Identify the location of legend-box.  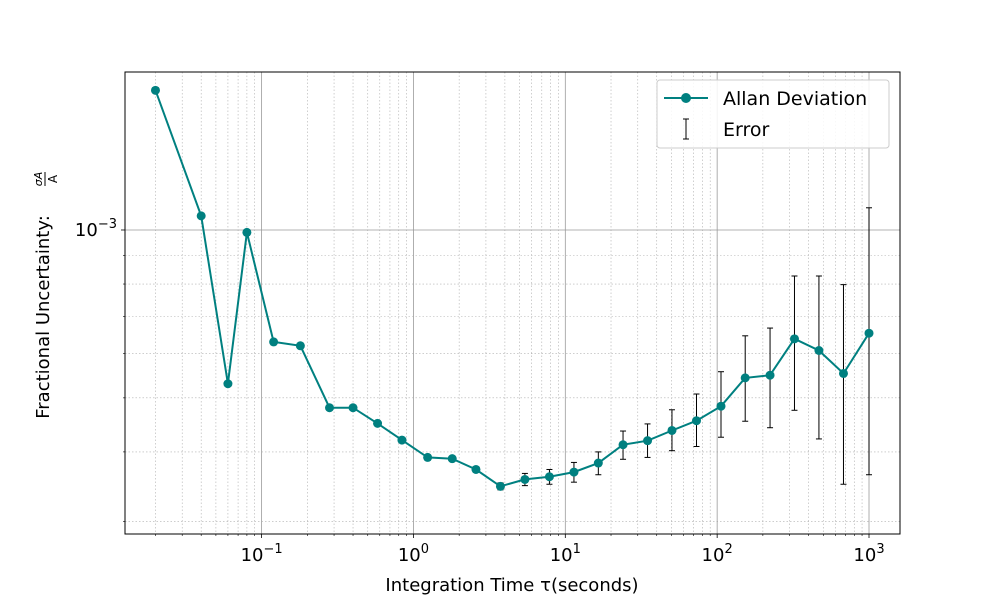
(773, 114).